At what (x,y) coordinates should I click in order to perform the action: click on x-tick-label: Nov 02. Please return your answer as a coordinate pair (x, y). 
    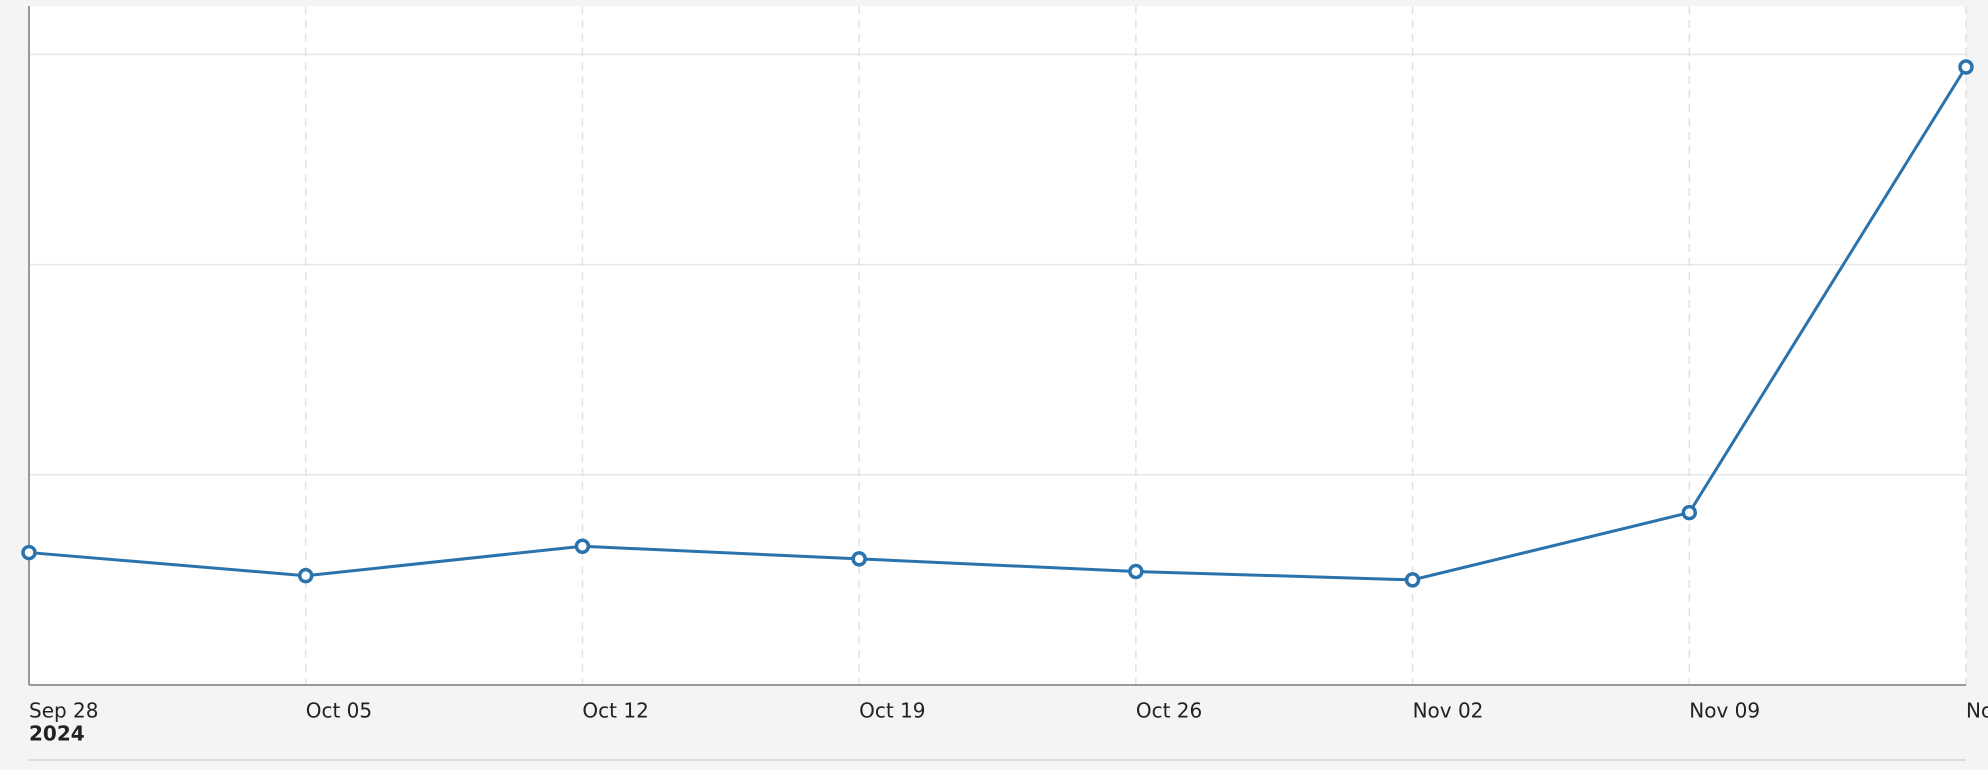
    Looking at the image, I should click on (1448, 711).